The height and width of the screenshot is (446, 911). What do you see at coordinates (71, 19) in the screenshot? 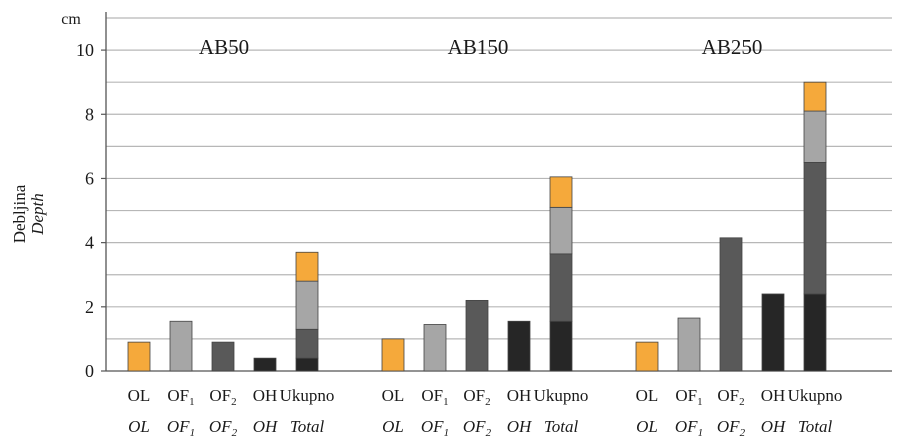
I see `y-axis-unit: cm` at bounding box center [71, 19].